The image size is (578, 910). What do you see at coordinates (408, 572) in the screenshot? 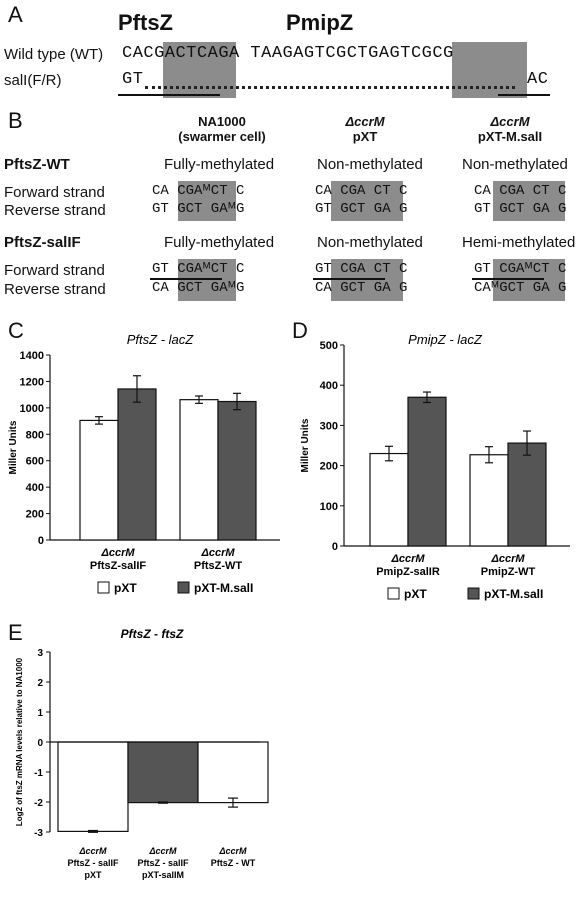
I see `category-label-0-line2: PmipZ-salIR` at bounding box center [408, 572].